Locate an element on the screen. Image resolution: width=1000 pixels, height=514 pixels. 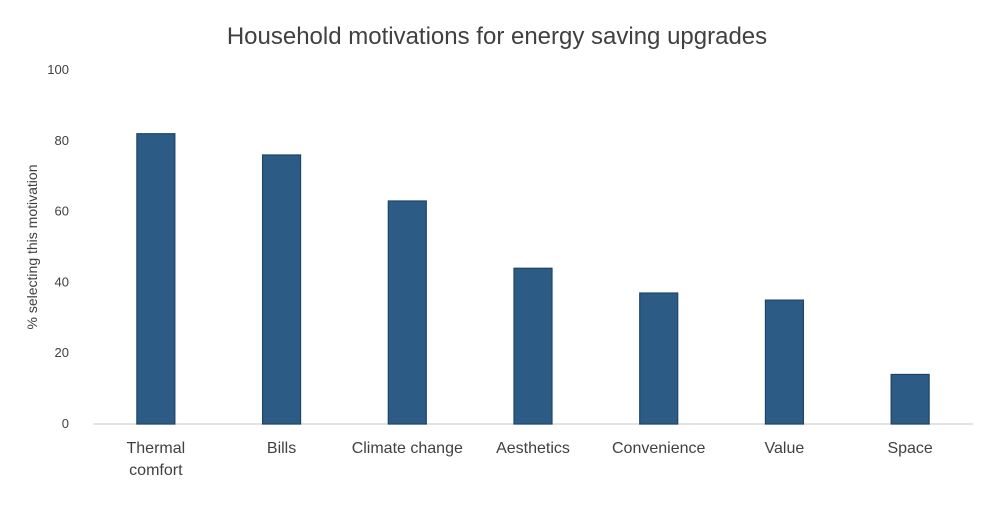
x-tick-label: Value is located at coordinates (785, 448).